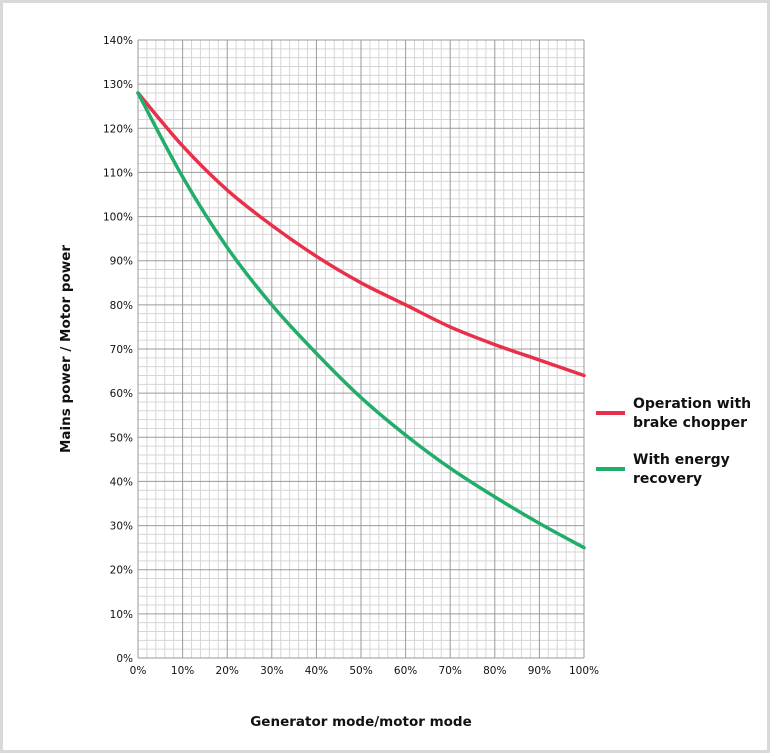 The image size is (770, 756). I want to click on x-tick-label: 40%, so click(316, 671).